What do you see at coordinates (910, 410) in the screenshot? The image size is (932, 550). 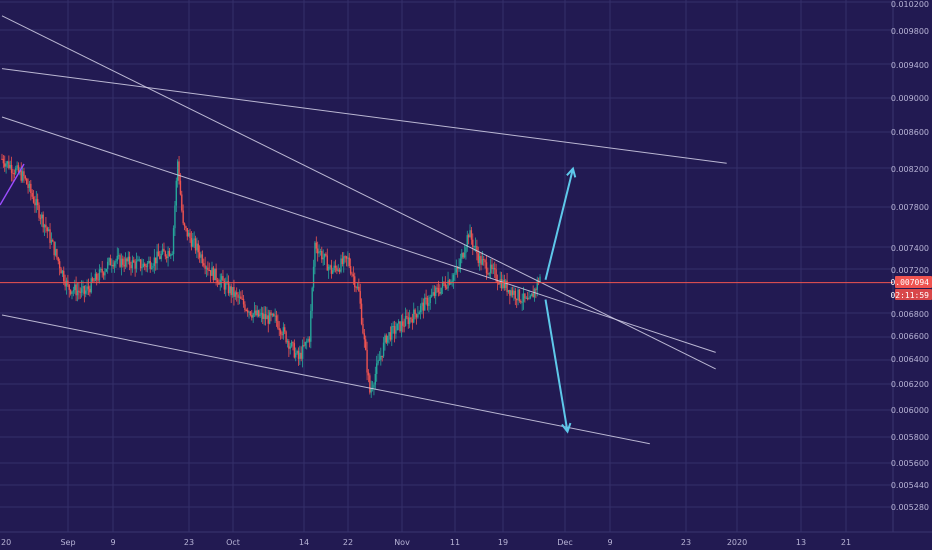 I see `y-tick-label: 0.006000` at bounding box center [910, 410].